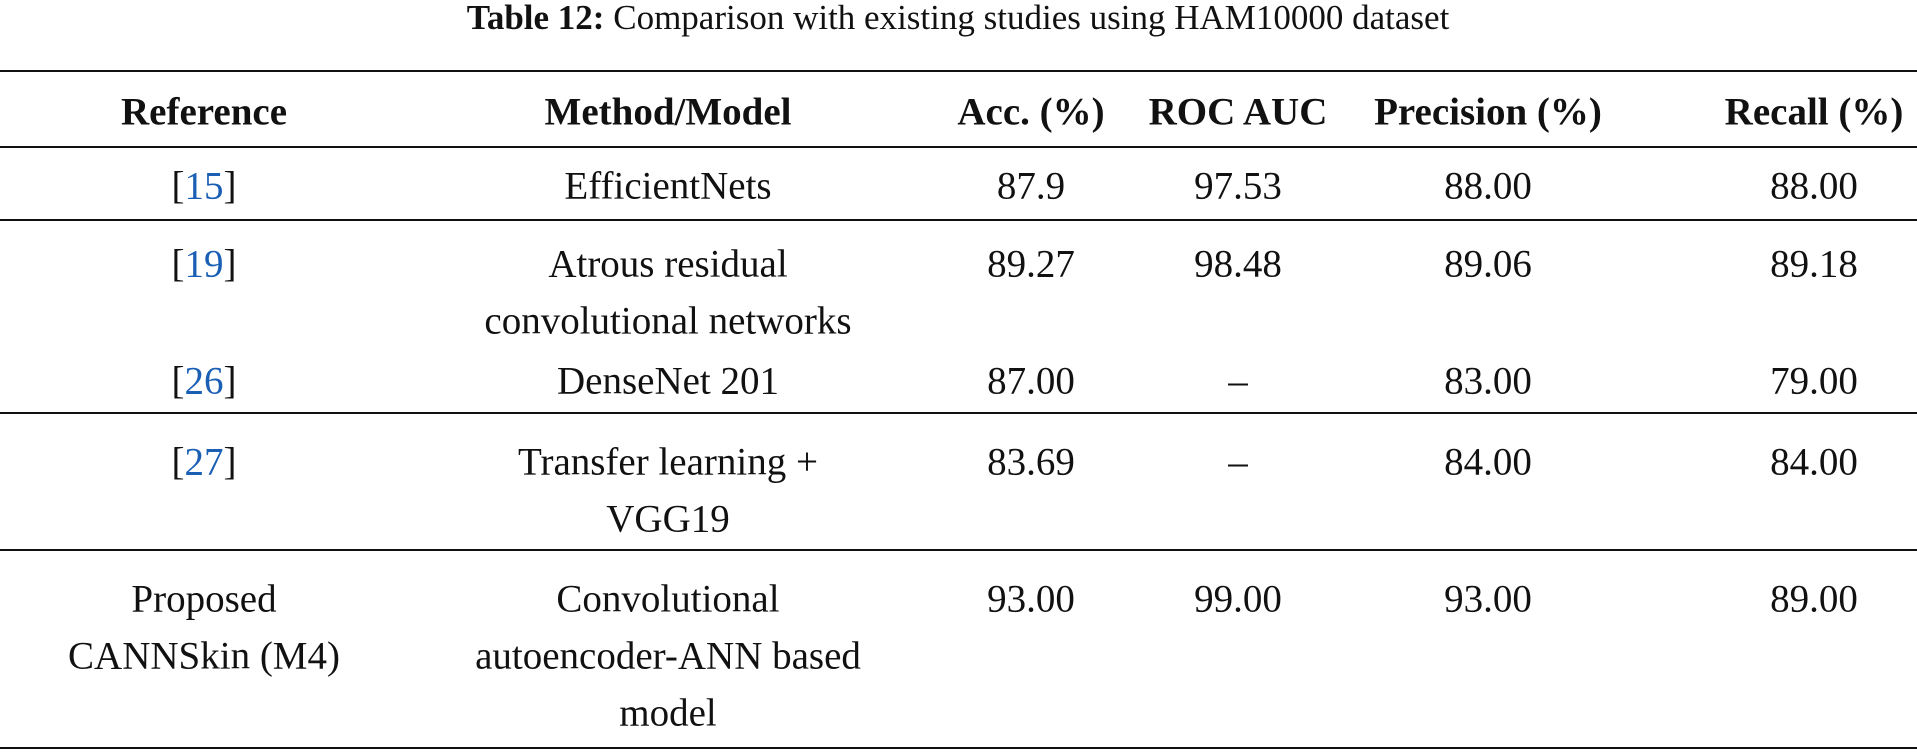 The height and width of the screenshot is (752, 1917). What do you see at coordinates (1814, 599) in the screenshot?
I see `value-cell: 89.00` at bounding box center [1814, 599].